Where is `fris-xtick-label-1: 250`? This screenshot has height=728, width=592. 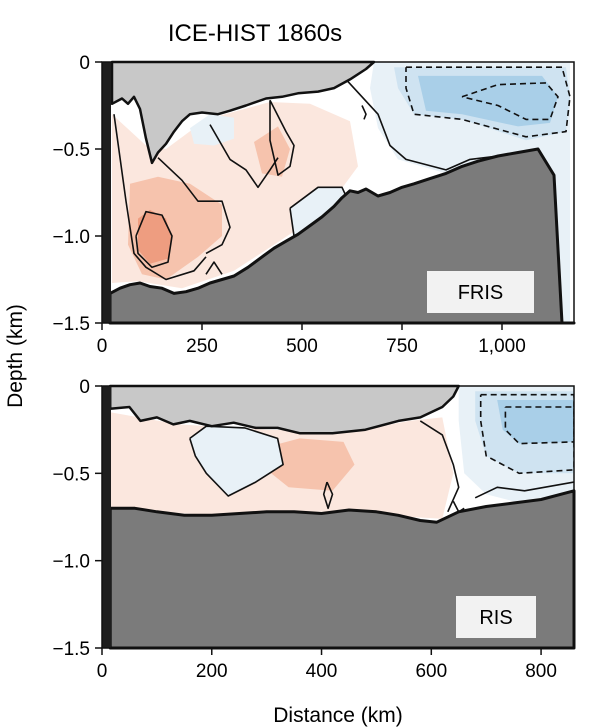
fris-xtick-label-1: 250 is located at coordinates (202, 346).